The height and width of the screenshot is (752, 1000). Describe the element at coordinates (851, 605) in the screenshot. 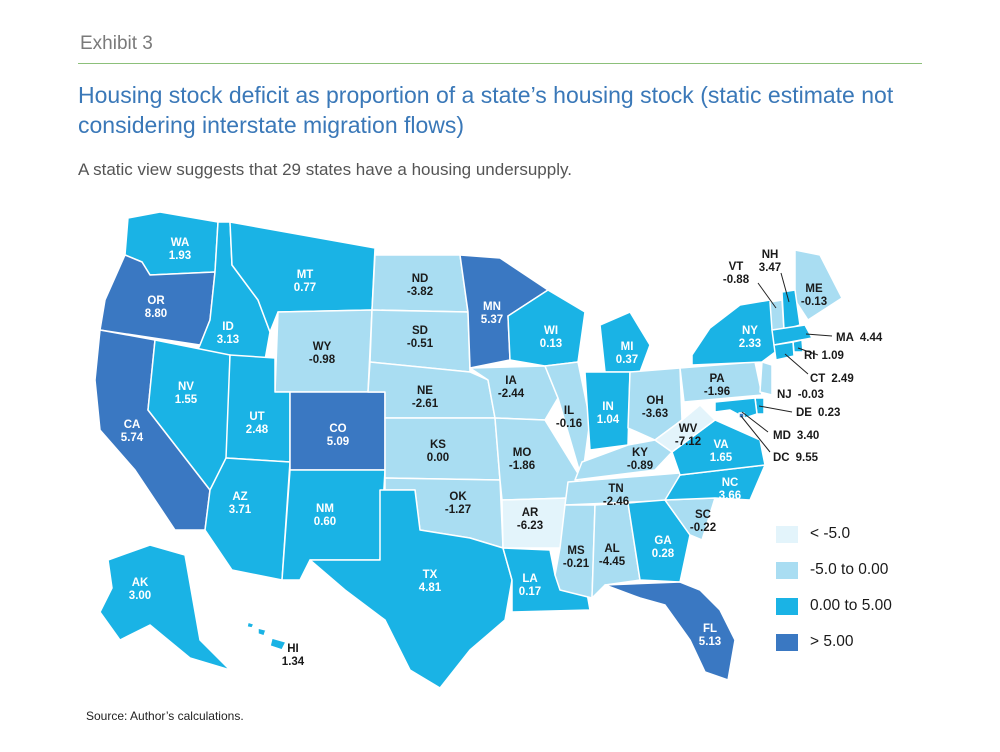

I see `legend-label: 0.00 to 5.00` at that location.